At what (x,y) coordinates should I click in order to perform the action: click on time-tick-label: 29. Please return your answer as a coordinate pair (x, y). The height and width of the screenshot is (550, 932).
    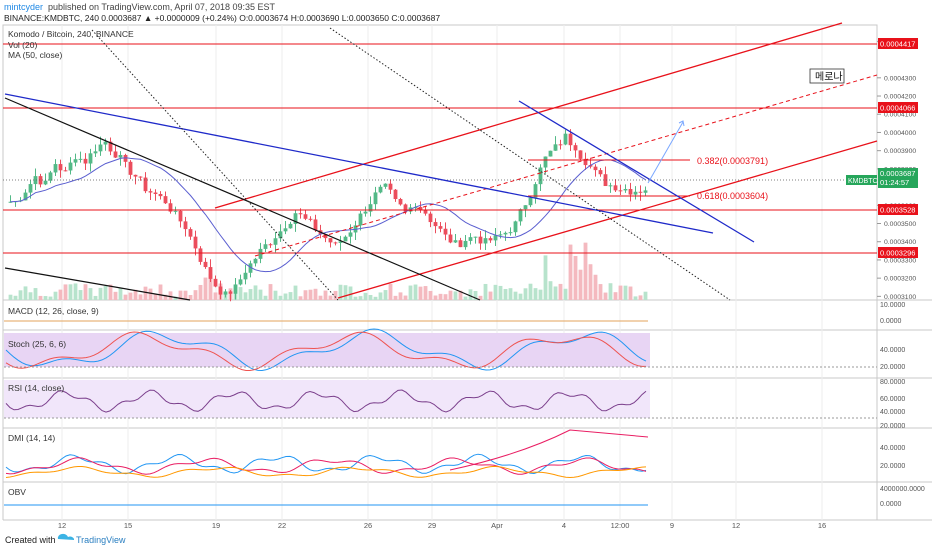
    Looking at the image, I should click on (432, 525).